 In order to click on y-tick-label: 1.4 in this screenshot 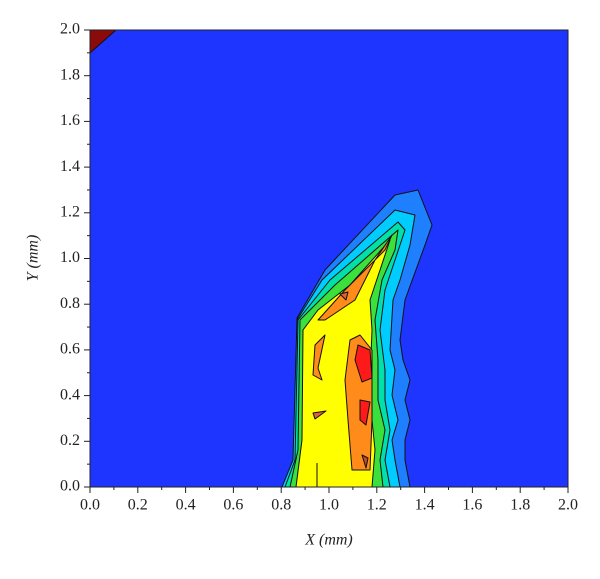, I will do `click(70, 166)`.